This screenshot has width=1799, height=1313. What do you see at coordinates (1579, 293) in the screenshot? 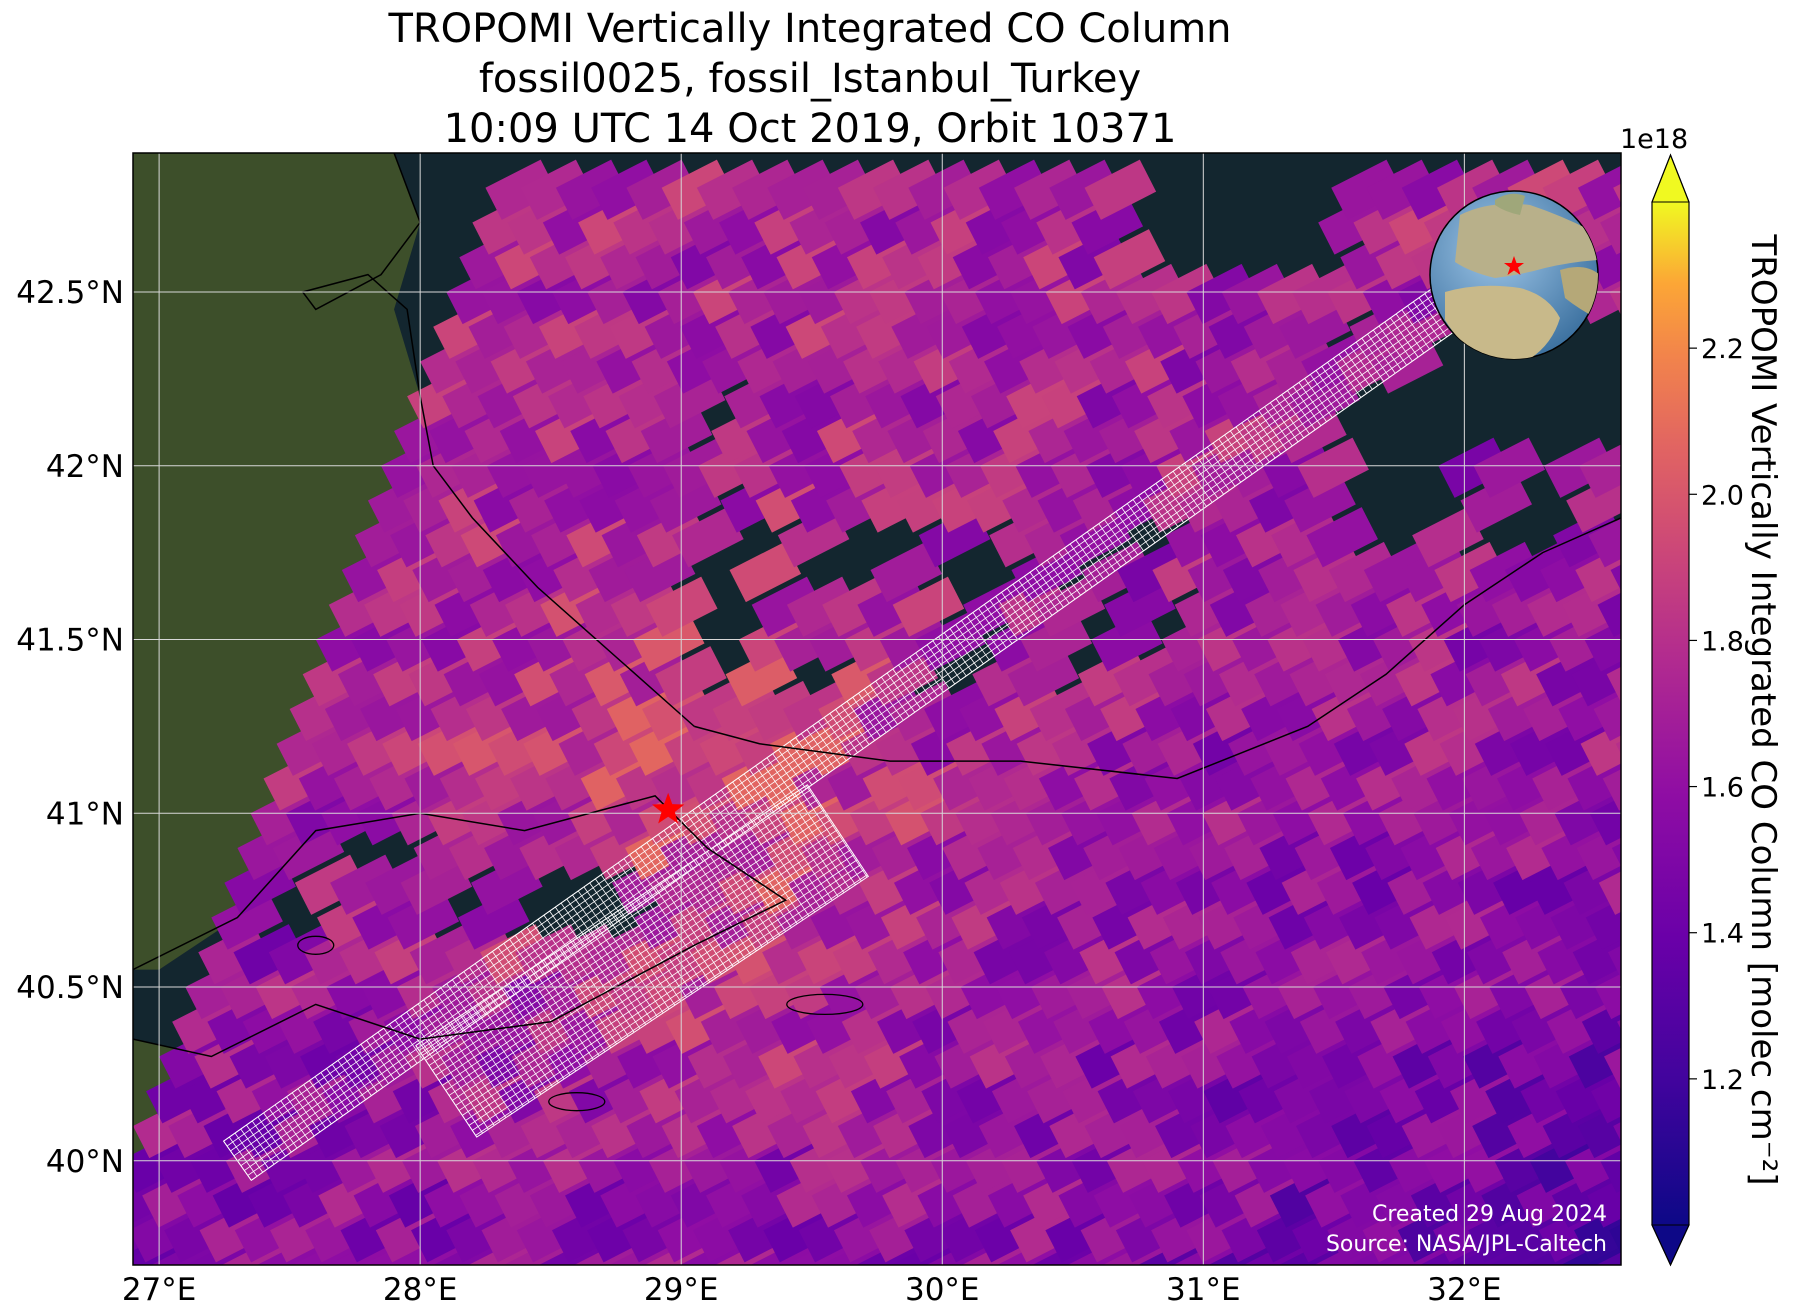
I see `globe-asia-land` at bounding box center [1579, 293].